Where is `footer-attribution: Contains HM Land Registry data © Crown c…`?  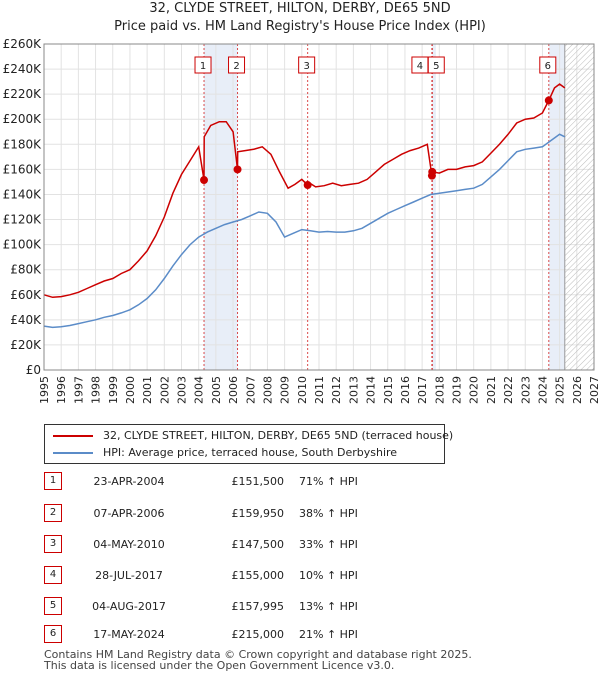 footer-attribution: Contains HM Land Registry data © Crown c… is located at coordinates (258, 660).